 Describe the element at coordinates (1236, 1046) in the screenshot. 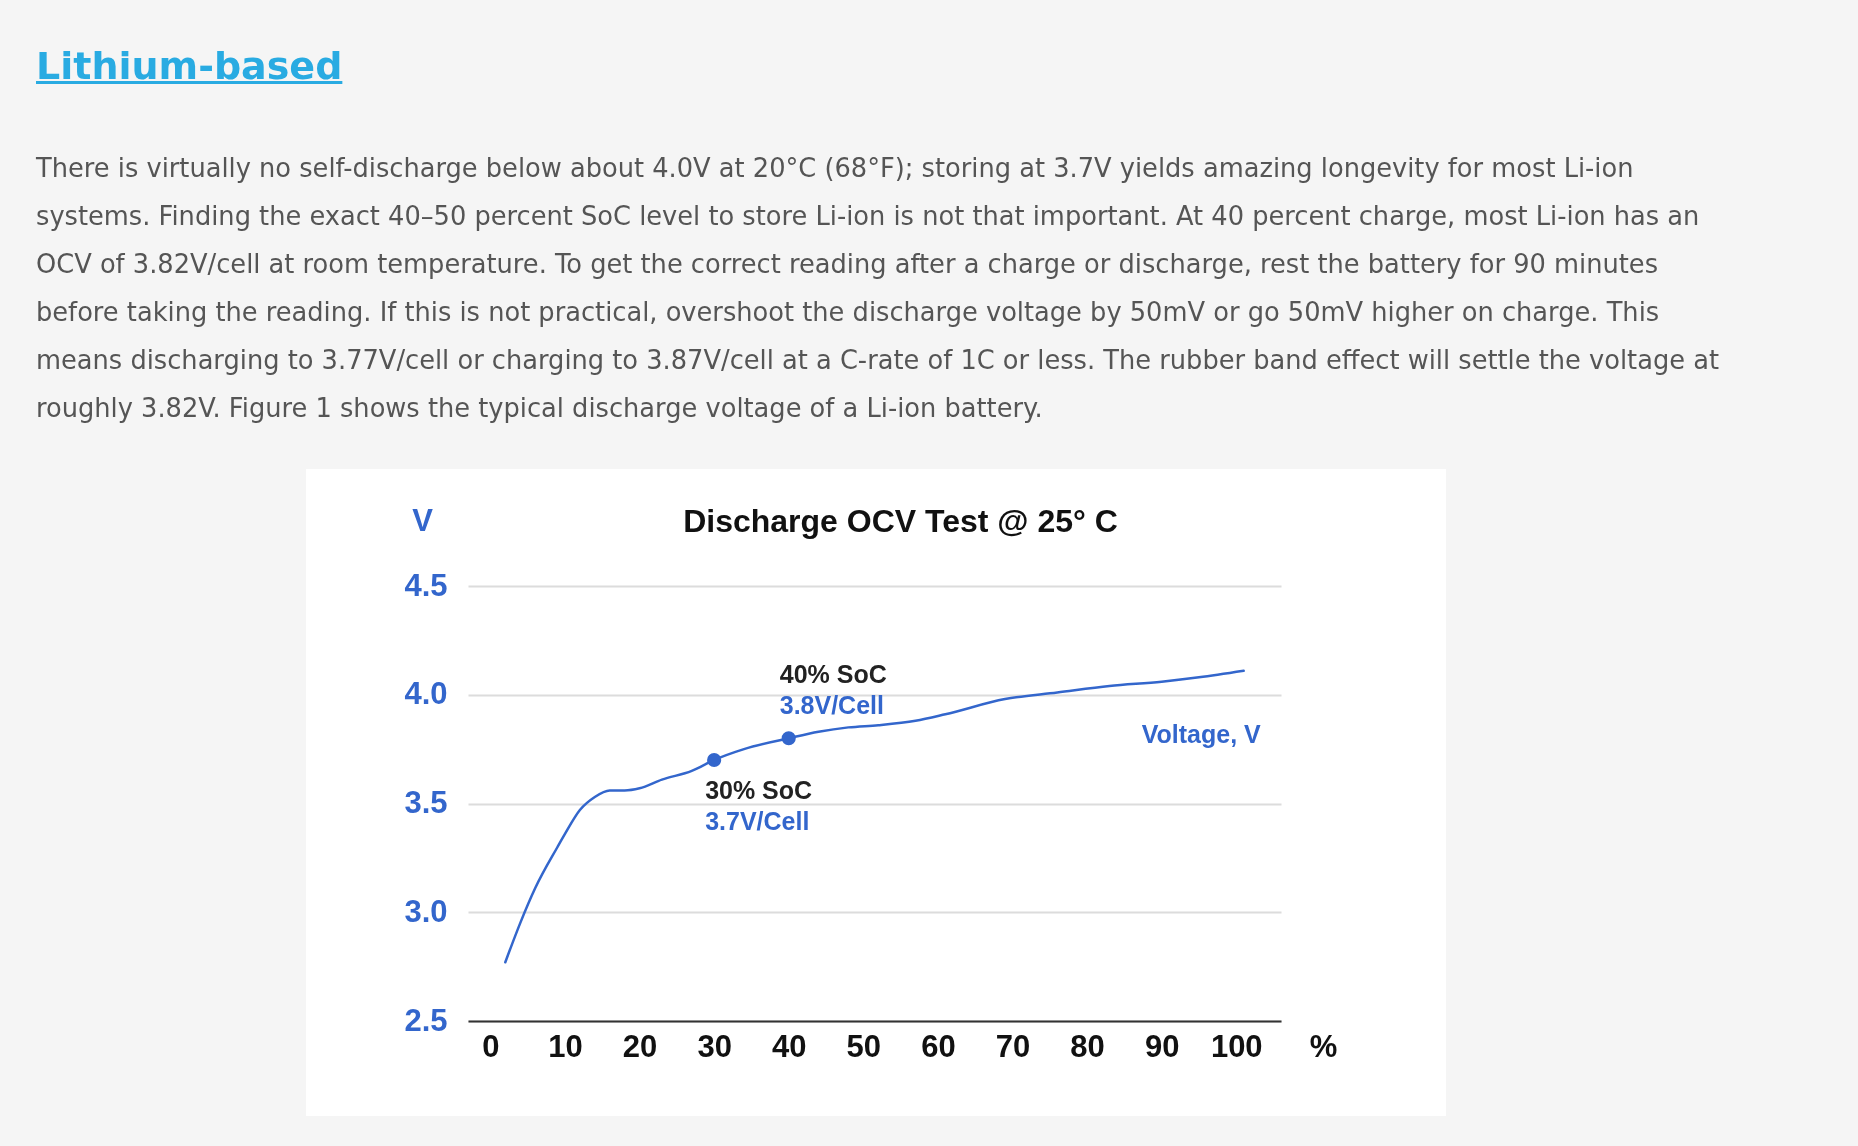

I see `x-tick-label: 100` at that location.